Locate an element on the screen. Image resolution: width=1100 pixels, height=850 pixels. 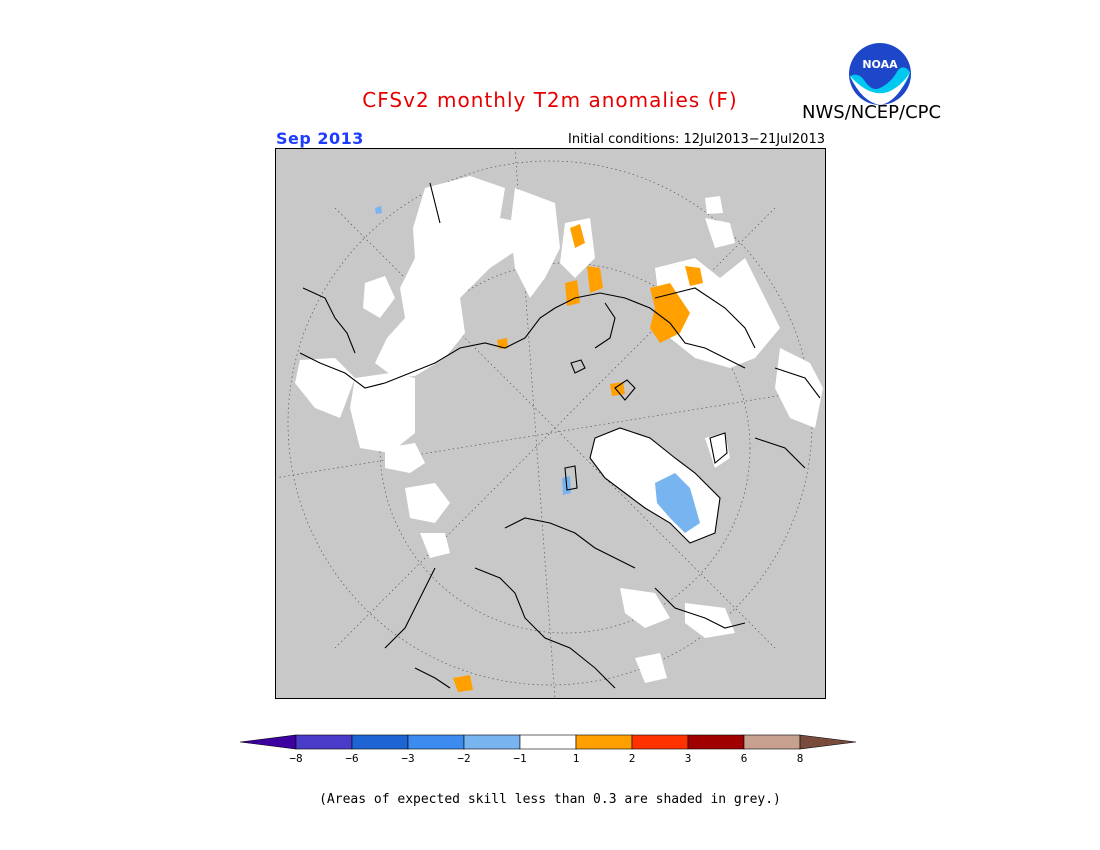
organization-label: NWS/NCEP/CPC is located at coordinates (872, 112).